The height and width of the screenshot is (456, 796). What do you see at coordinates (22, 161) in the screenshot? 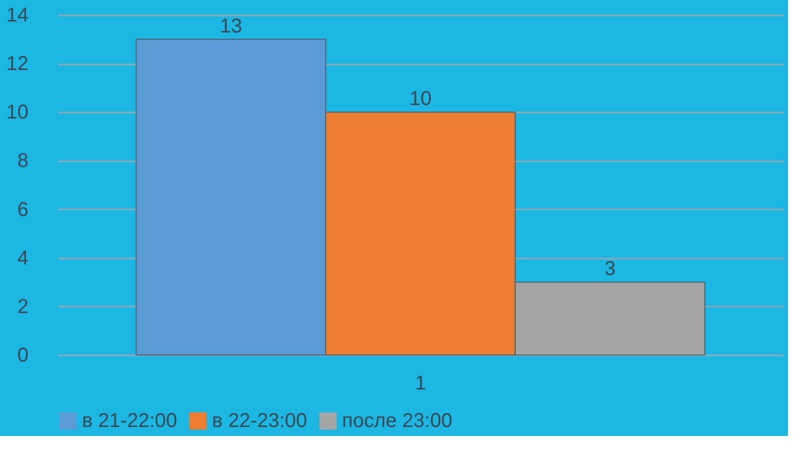
I see `y-tick-label: 8` at bounding box center [22, 161].